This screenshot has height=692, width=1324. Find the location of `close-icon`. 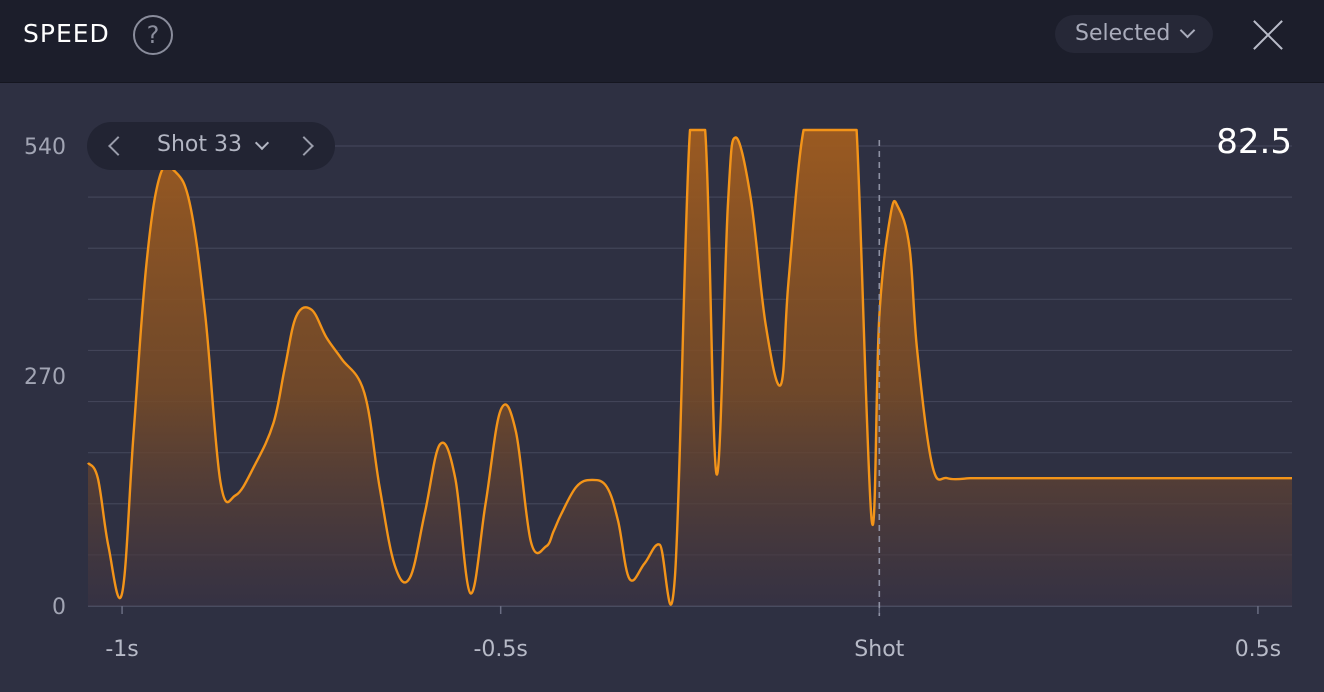

close-icon is located at coordinates (1268, 35).